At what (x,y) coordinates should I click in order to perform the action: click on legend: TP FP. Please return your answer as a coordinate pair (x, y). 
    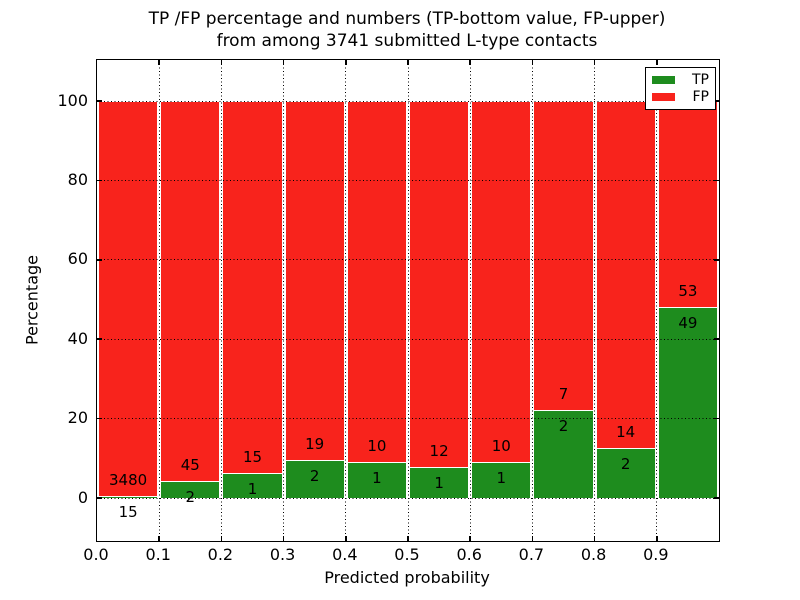
    Looking at the image, I should click on (680, 88).